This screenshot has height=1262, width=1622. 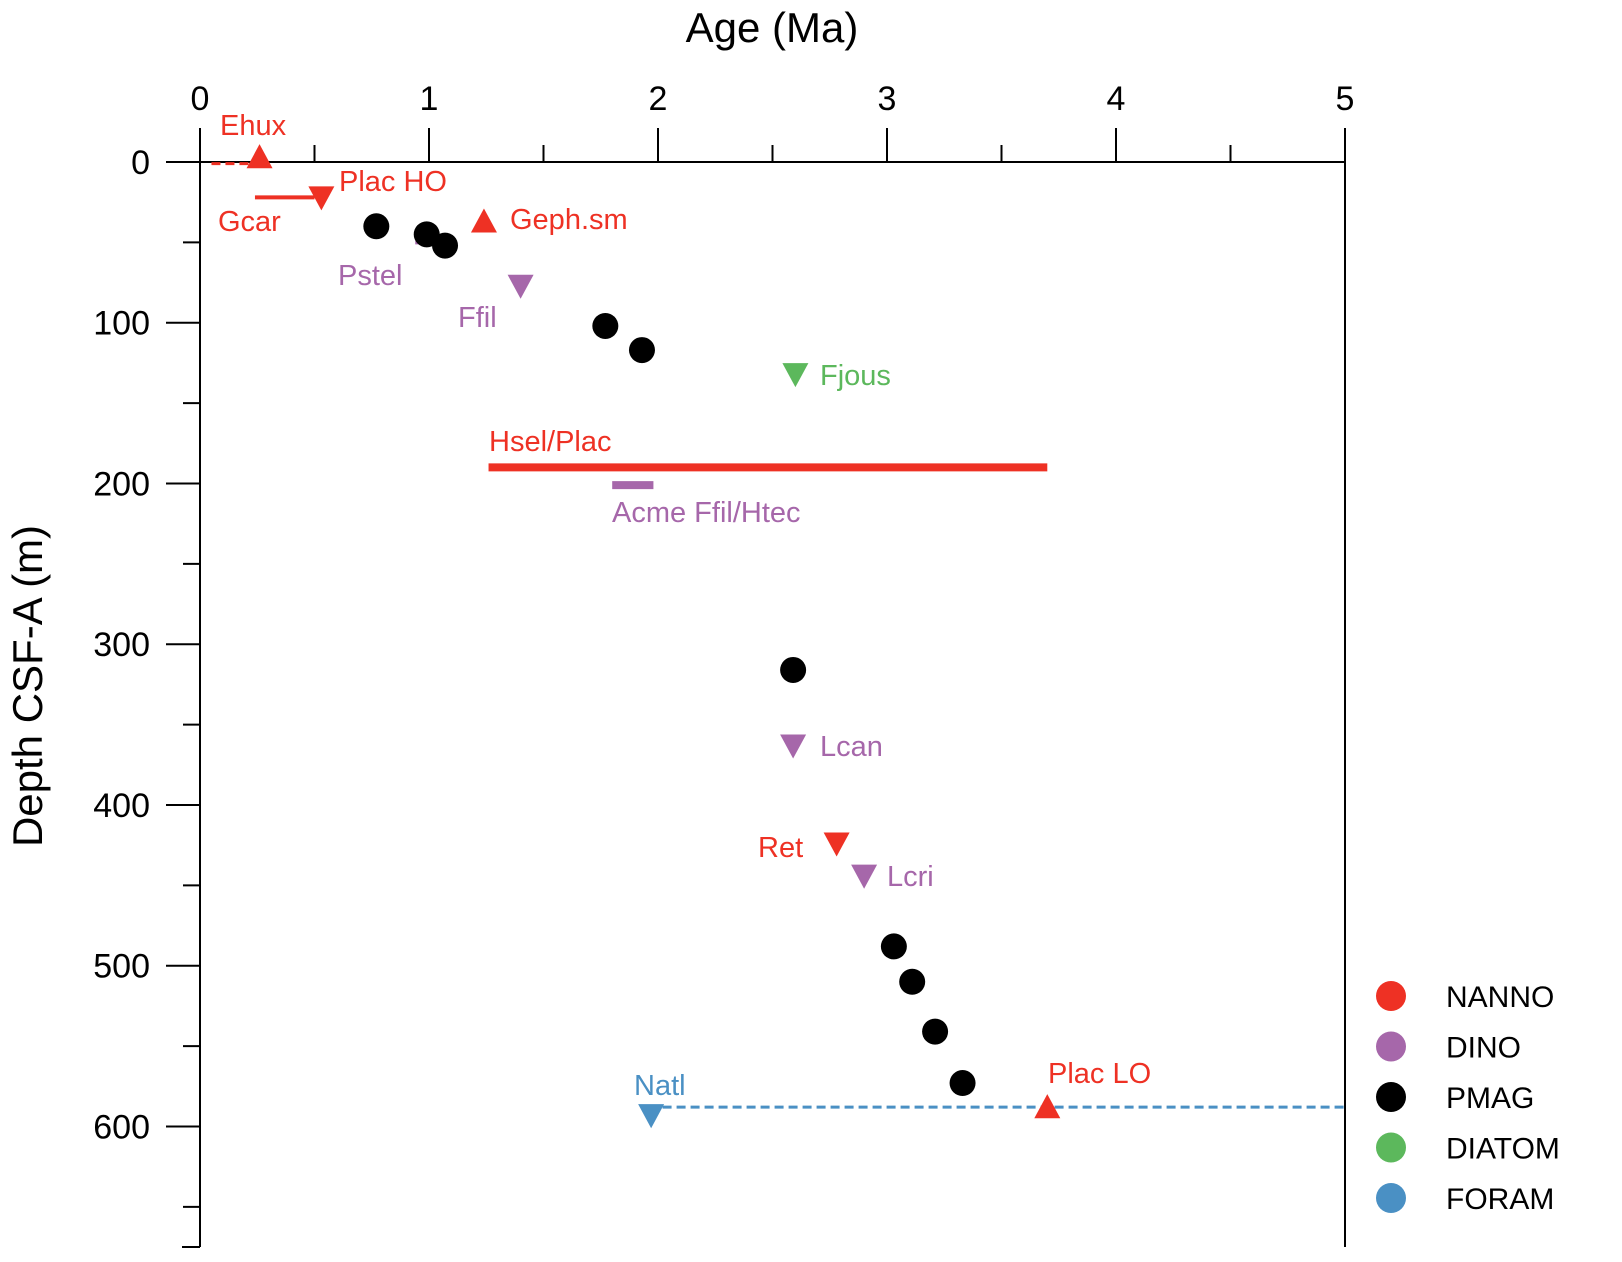 I want to click on legend-marker-dino, so click(x=1391, y=1046).